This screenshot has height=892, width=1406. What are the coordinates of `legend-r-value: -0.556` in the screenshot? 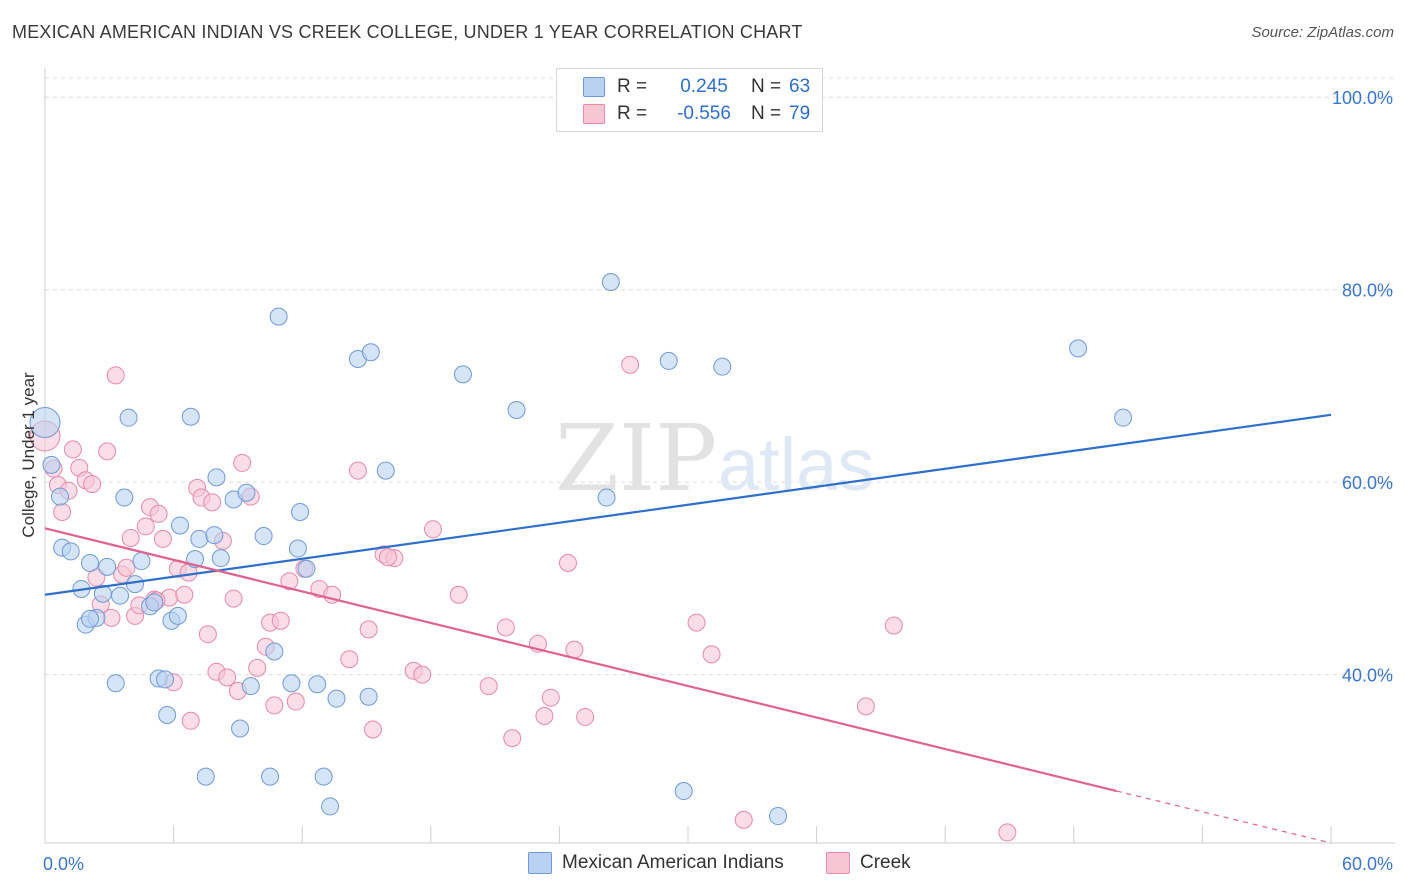 It's located at (704, 113).